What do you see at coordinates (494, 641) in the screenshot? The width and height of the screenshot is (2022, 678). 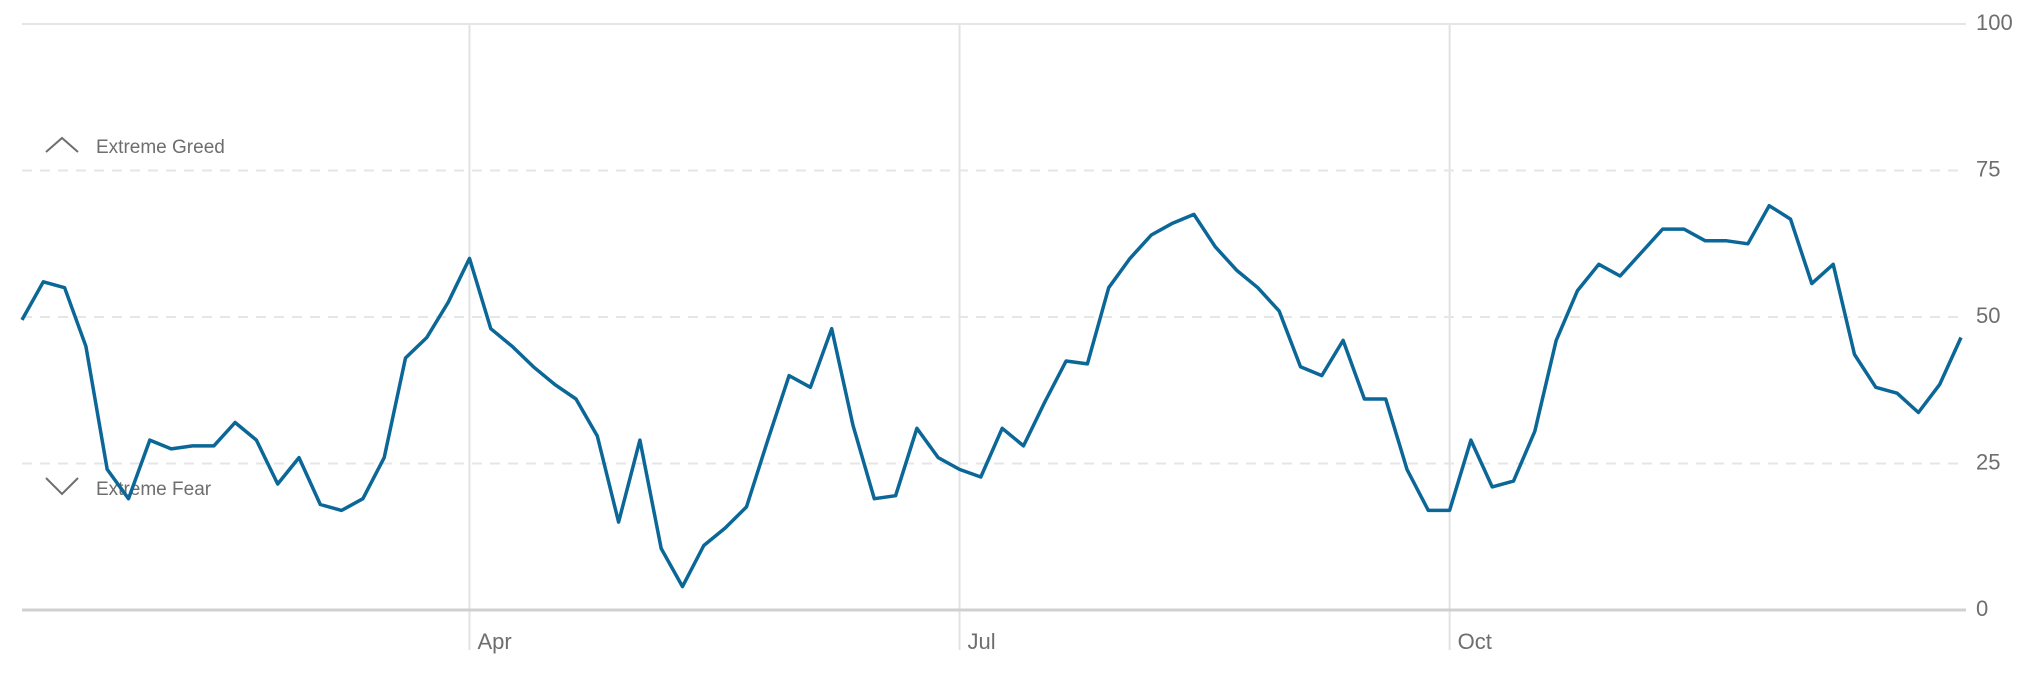 I see `x-tick-label: Apr` at bounding box center [494, 641].